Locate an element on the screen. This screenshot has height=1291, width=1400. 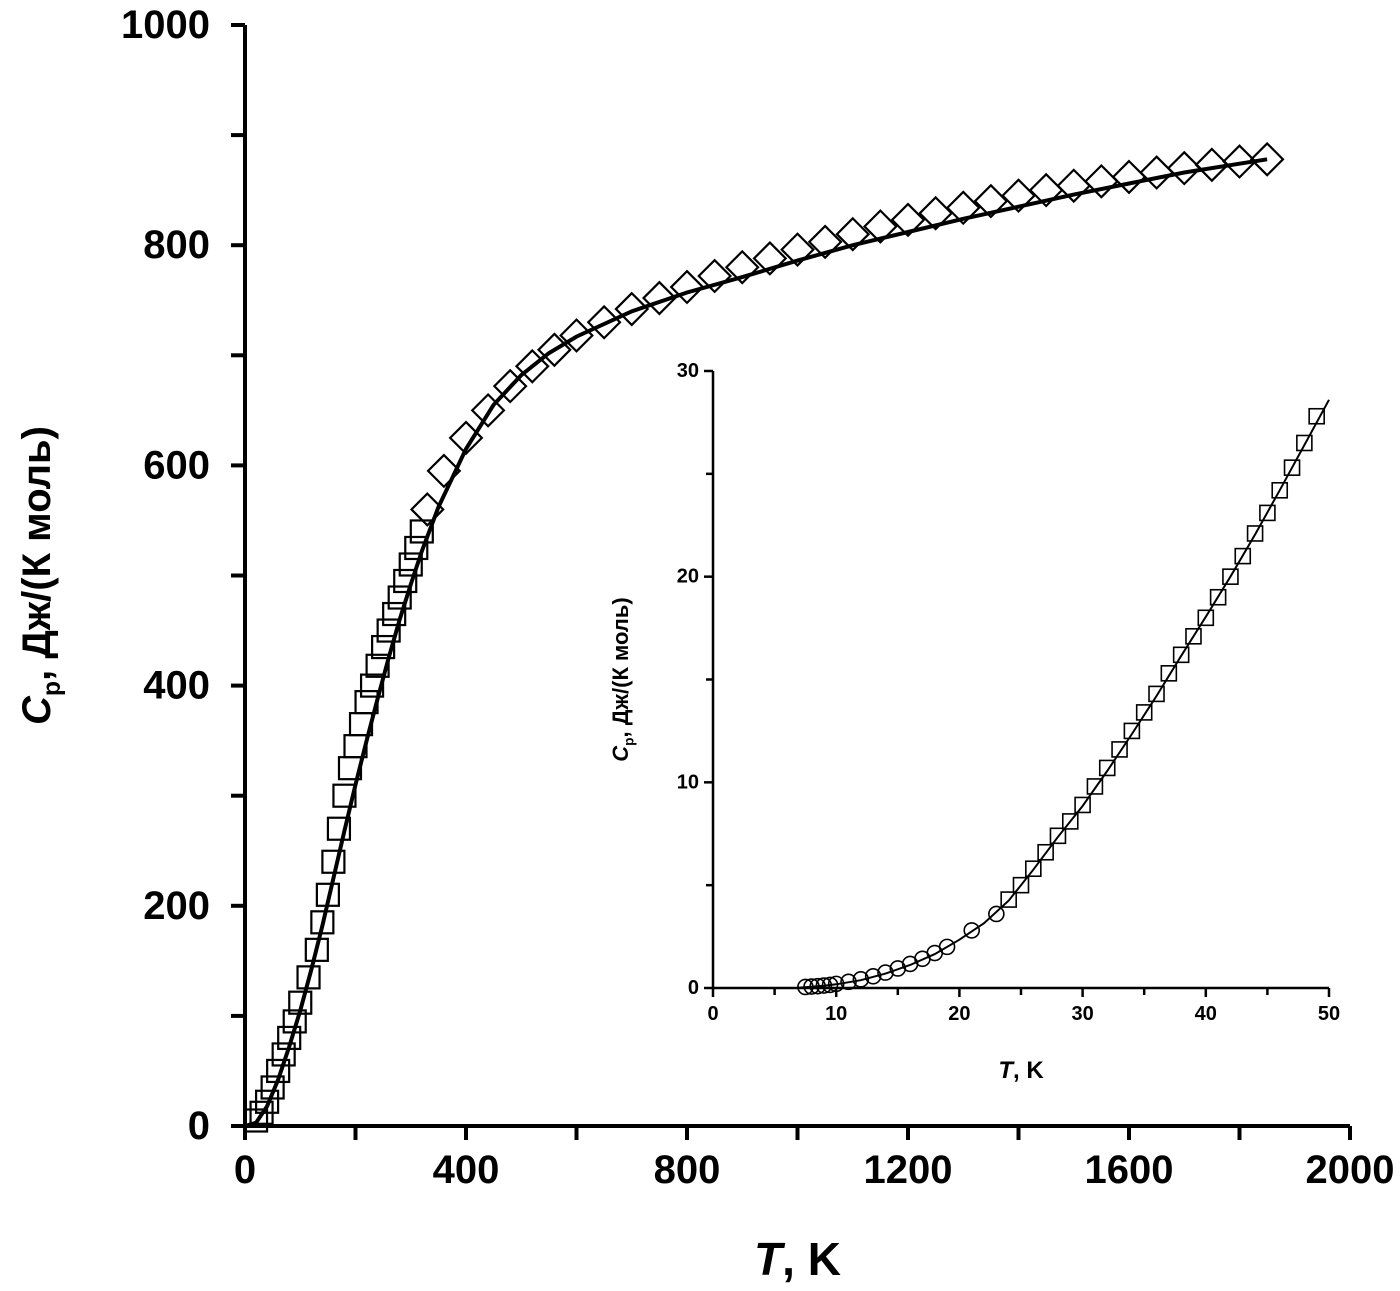
main-x-tick-label: 2000 is located at coordinates (1350, 1170).